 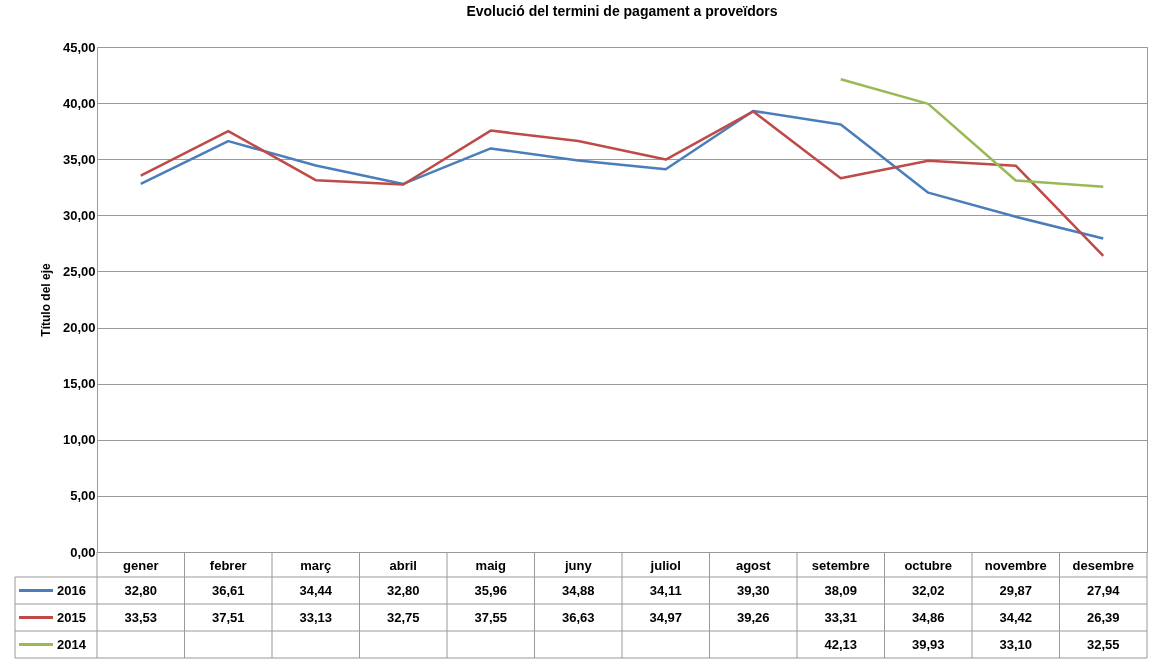 I want to click on y-tick-label: 45,00, so click(x=79, y=47).